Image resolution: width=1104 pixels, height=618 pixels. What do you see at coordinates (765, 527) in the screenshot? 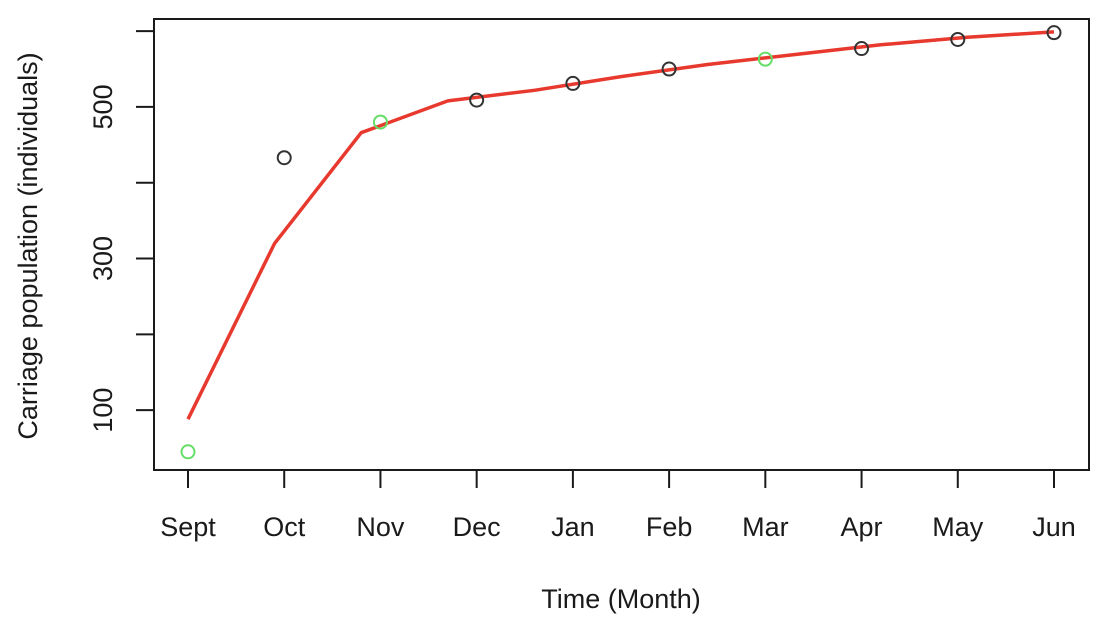
I see `x-tick-label: Mar` at bounding box center [765, 527].